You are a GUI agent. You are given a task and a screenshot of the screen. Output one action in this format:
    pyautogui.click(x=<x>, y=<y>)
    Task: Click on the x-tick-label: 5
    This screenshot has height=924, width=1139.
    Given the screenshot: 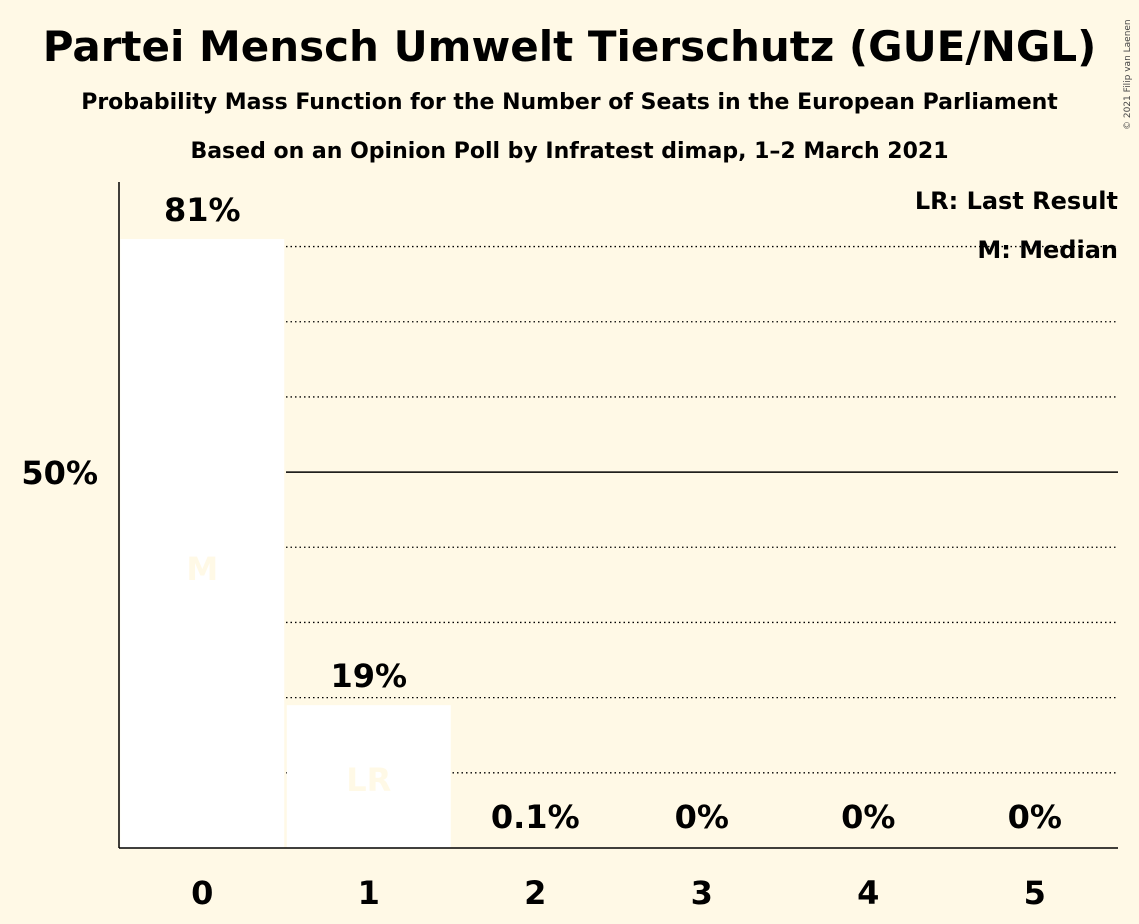 What is the action you would take?
    pyautogui.click(x=1035, y=893)
    